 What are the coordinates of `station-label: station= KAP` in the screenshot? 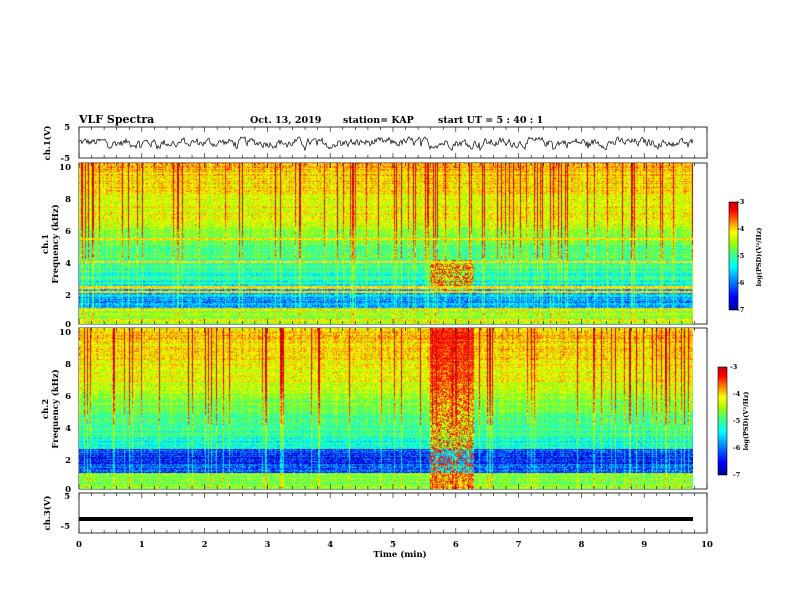 It's located at (378, 120).